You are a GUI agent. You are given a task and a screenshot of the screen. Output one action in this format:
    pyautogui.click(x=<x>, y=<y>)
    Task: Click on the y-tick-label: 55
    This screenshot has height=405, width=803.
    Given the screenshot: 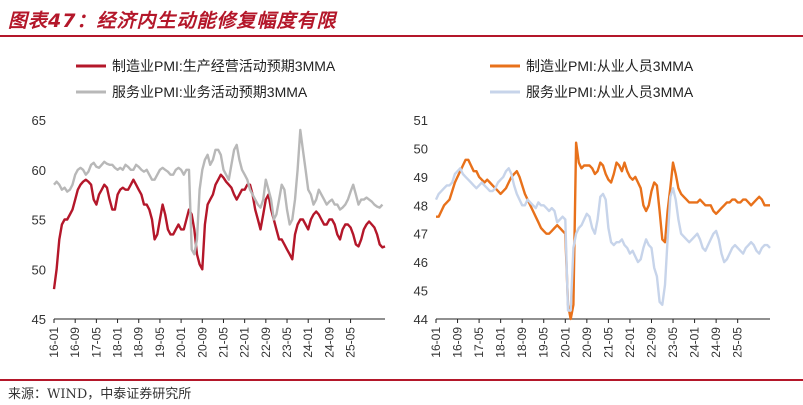 What is the action you would take?
    pyautogui.click(x=39, y=220)
    